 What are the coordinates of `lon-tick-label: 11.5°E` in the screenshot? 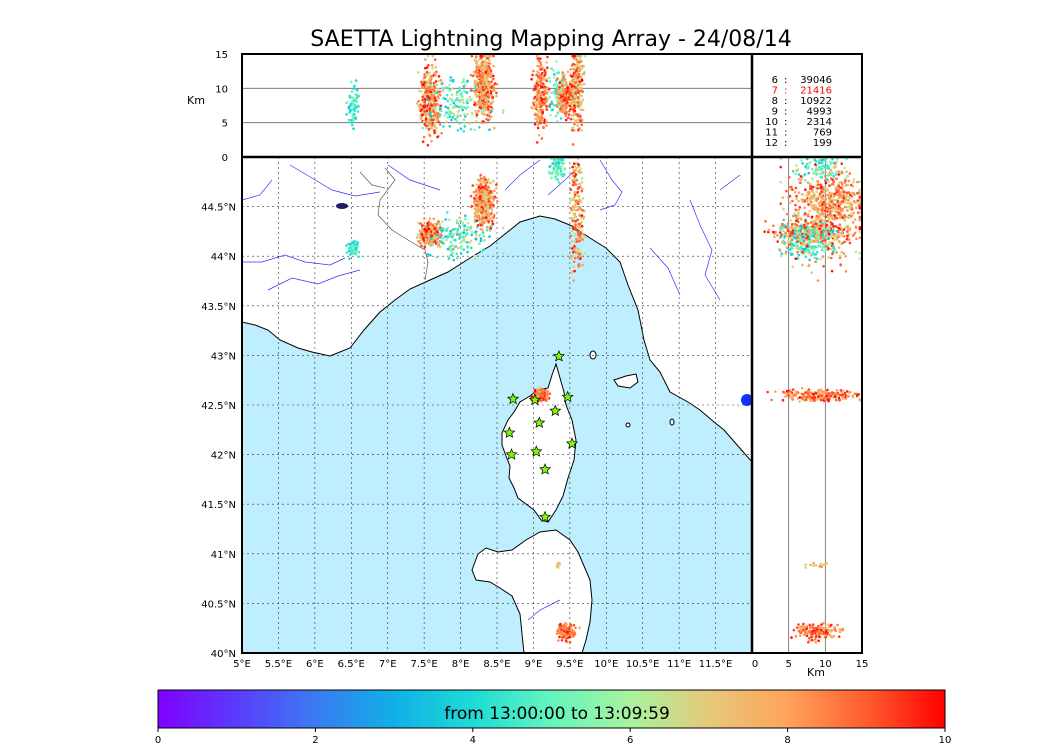 It's located at (716, 664).